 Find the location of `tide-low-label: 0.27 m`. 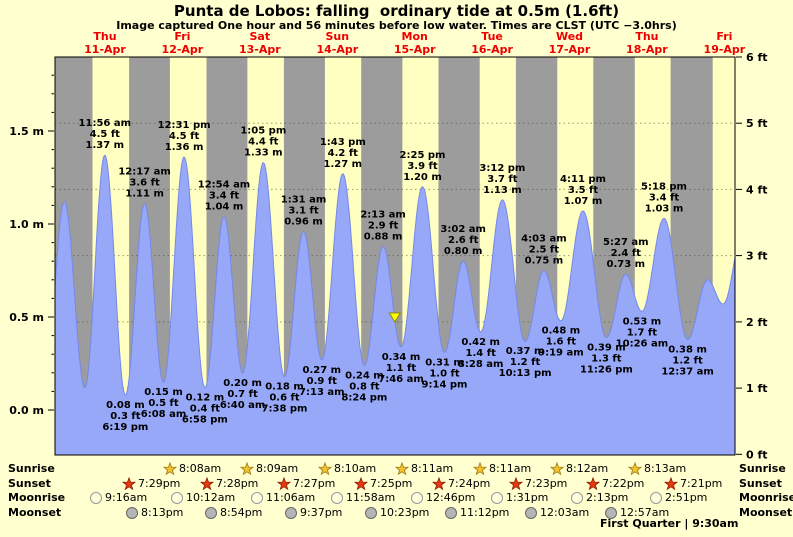

tide-low-label: 0.27 m is located at coordinates (322, 370).